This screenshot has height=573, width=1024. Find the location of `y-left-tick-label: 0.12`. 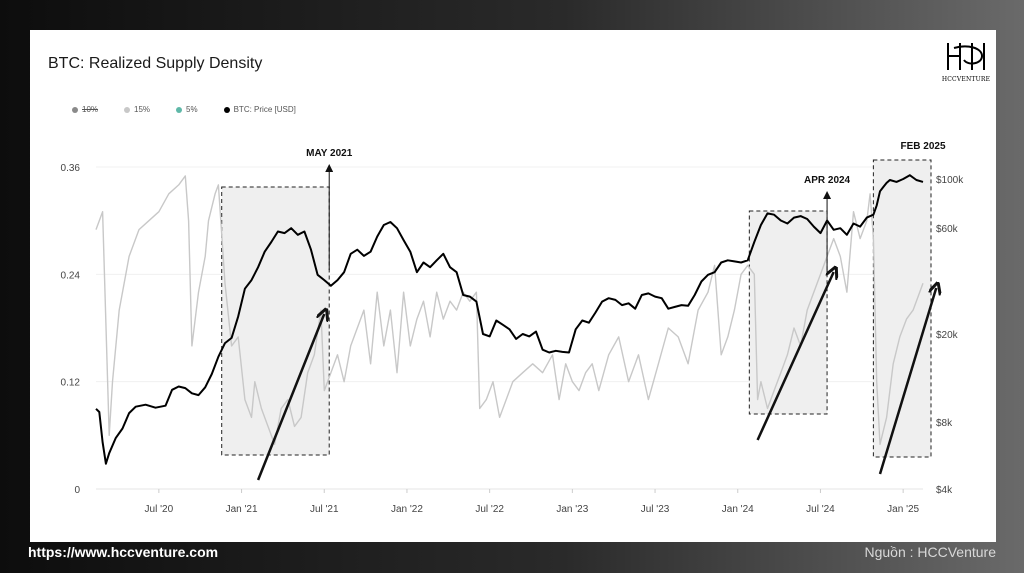

y-left-tick-label: 0.12 is located at coordinates (71, 383).